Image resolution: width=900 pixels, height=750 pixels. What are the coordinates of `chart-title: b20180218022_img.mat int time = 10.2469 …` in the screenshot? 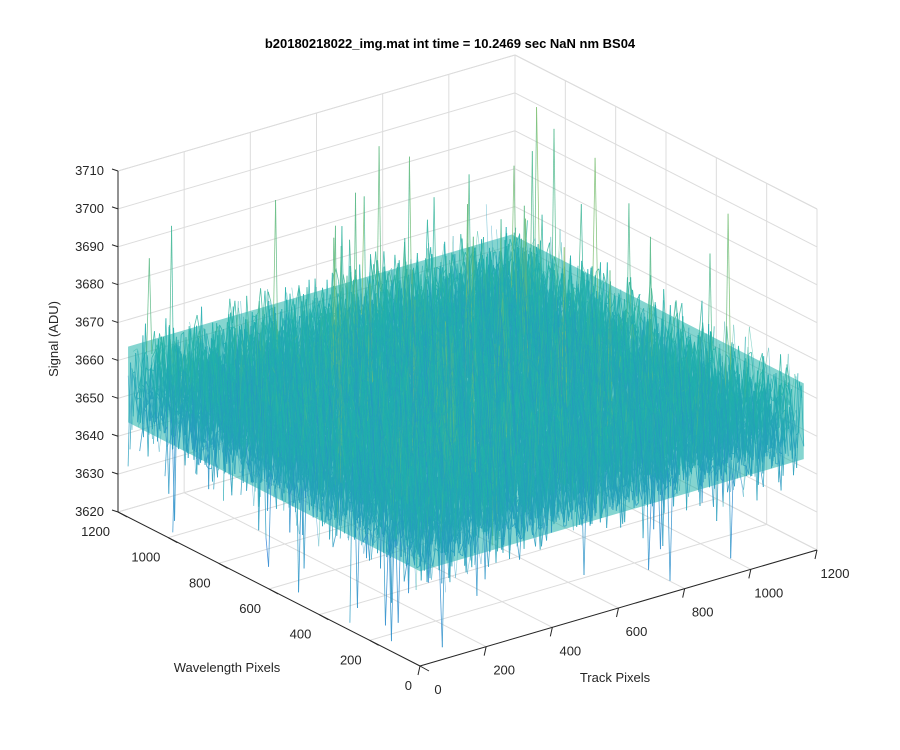 It's located at (450, 43).